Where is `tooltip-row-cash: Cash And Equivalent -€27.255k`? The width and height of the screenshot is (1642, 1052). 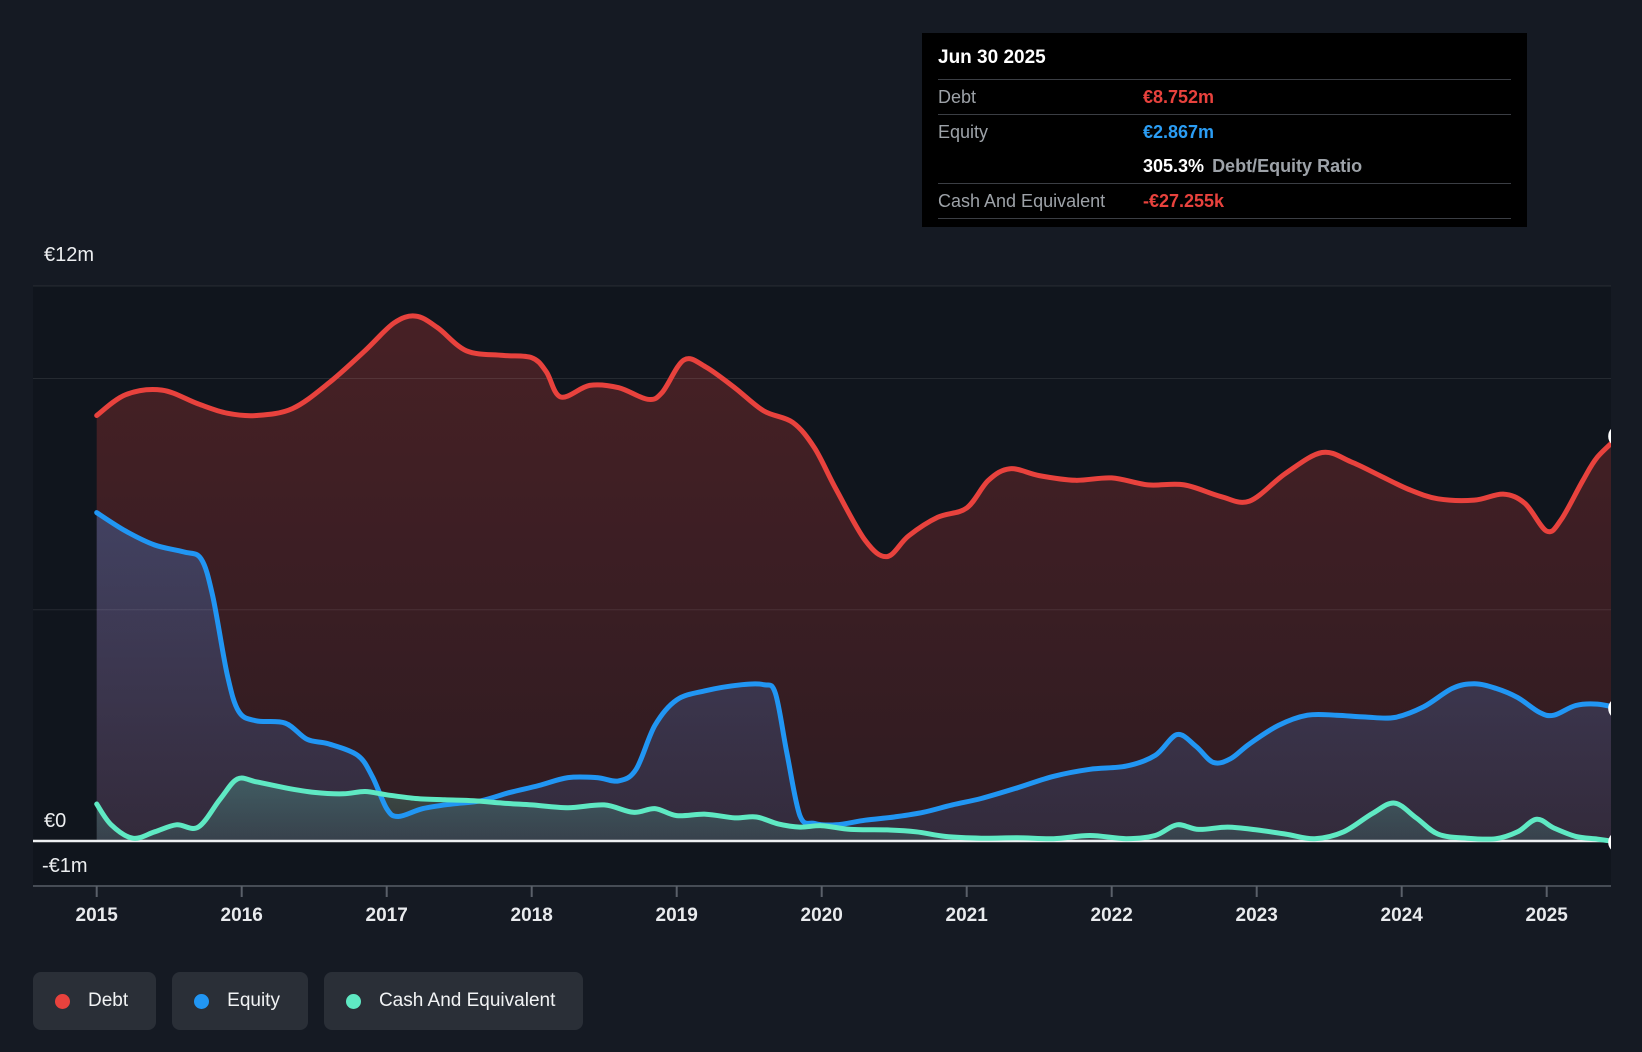 tooltip-row-cash: Cash And Equivalent -€27.255k is located at coordinates (1224, 201).